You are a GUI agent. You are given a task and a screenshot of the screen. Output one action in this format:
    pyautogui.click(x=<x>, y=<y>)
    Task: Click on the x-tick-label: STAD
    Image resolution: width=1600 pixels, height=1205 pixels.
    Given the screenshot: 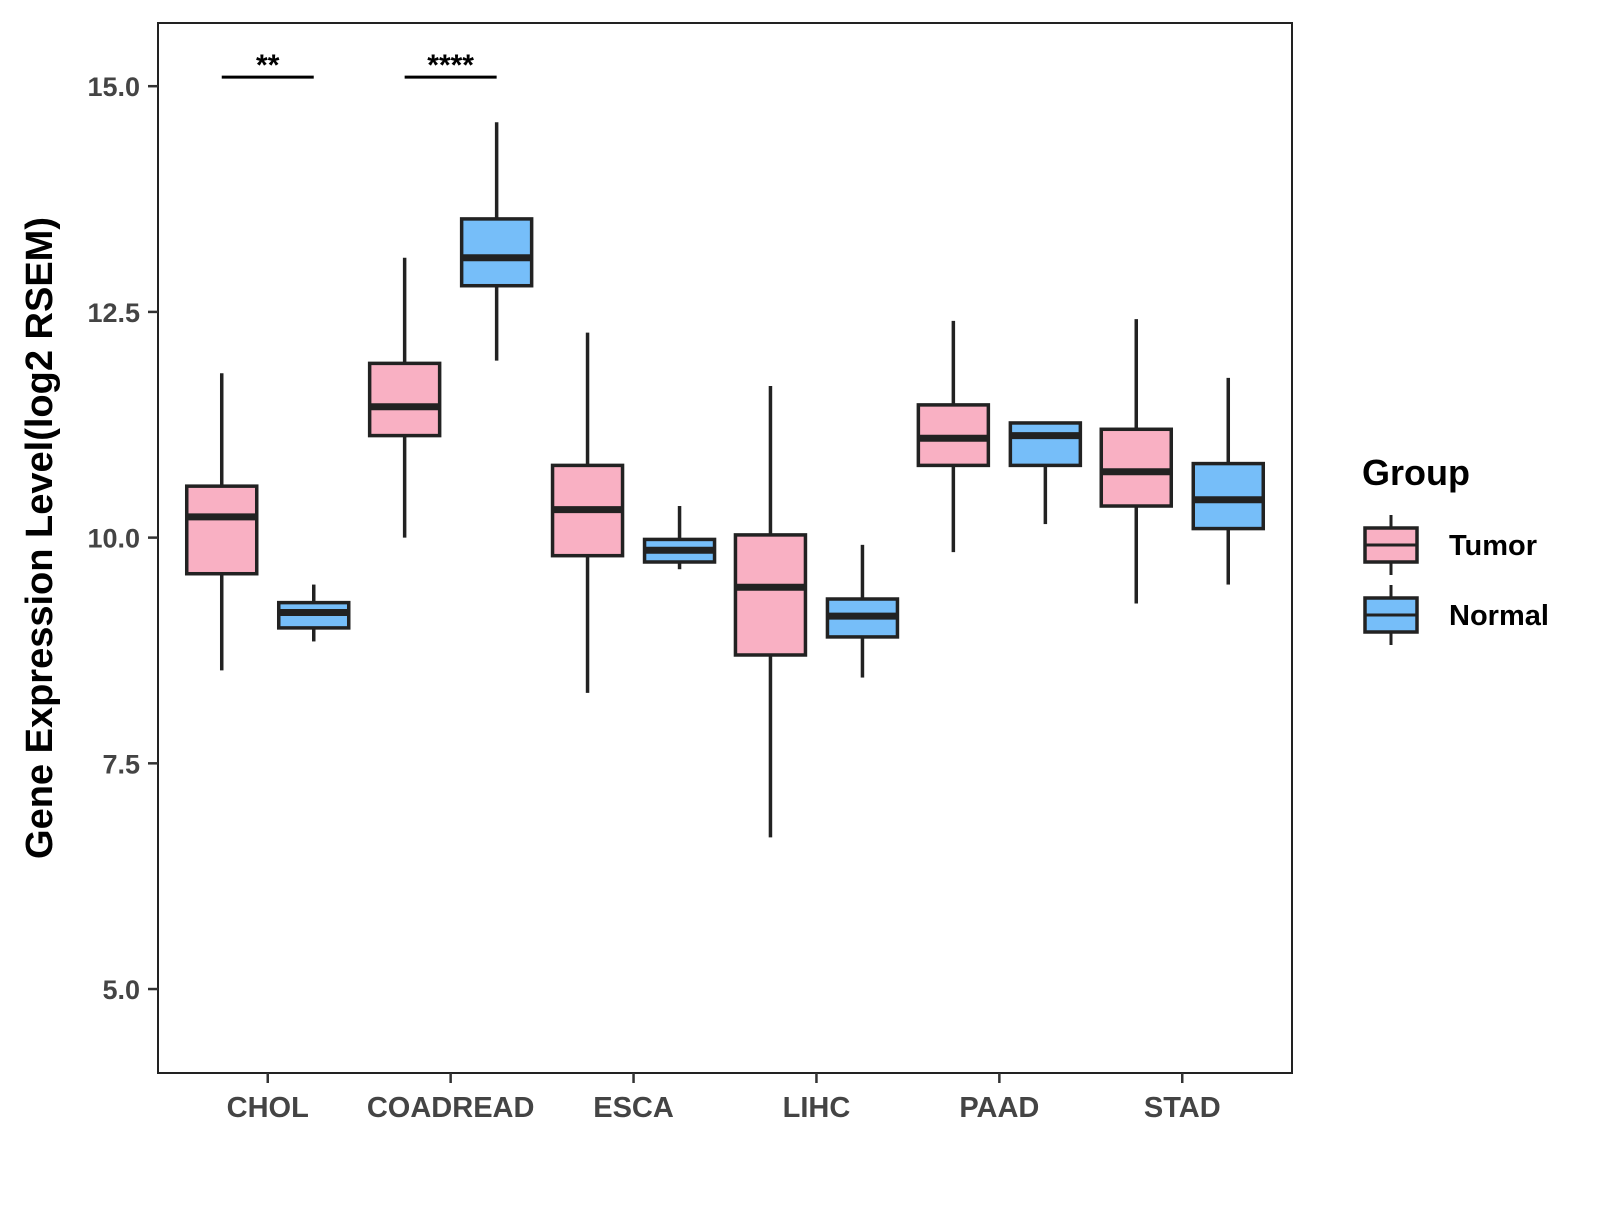 What is the action you would take?
    pyautogui.click(x=1182, y=1108)
    